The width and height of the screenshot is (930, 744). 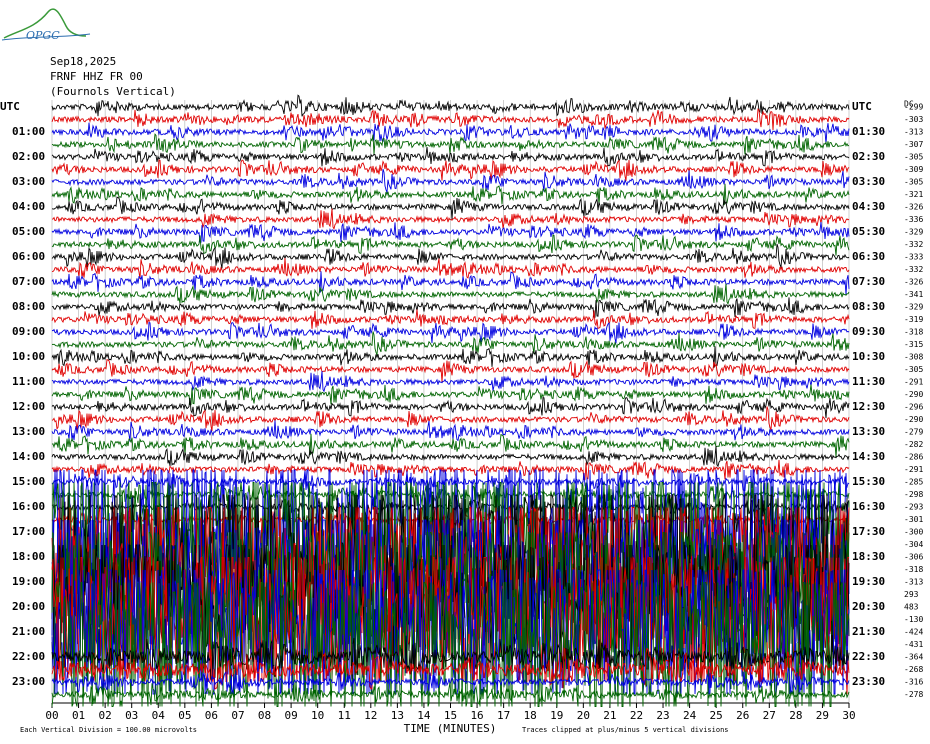 What do you see at coordinates (913, 544) in the screenshot?
I see `dc-offset: -304` at bounding box center [913, 544].